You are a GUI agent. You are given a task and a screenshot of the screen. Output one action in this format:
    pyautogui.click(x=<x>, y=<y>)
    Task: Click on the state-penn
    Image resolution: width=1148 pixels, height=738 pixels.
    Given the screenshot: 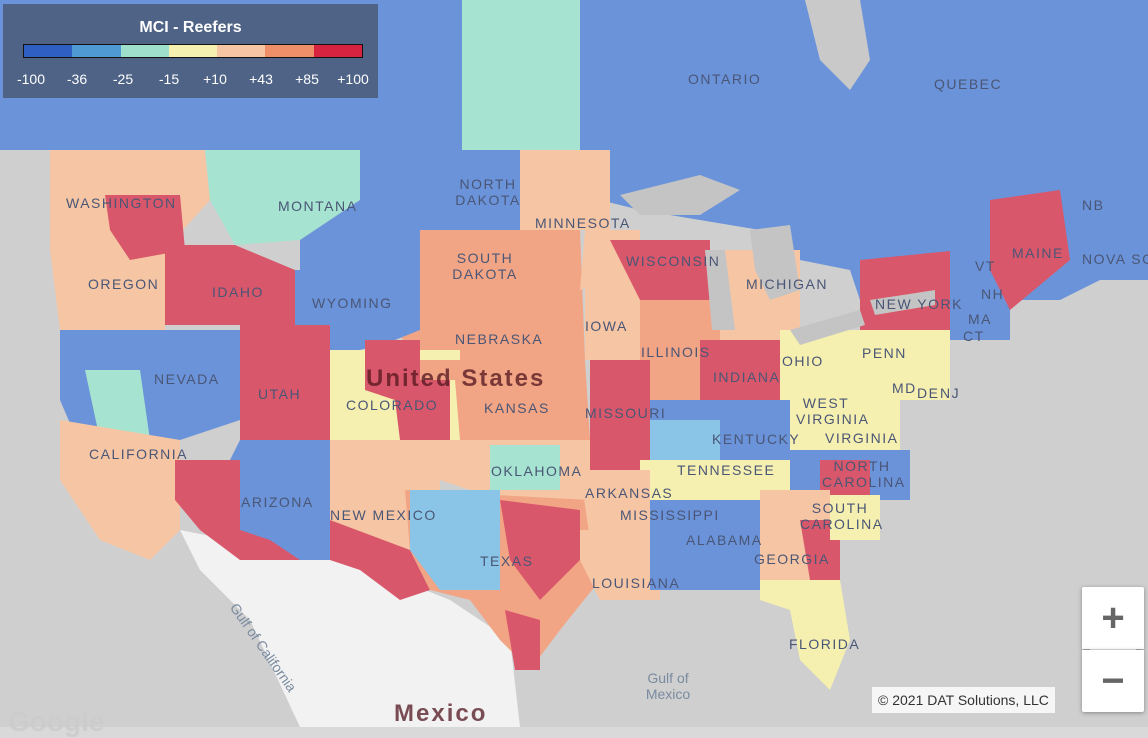 What is the action you would take?
    pyautogui.click(x=905, y=365)
    